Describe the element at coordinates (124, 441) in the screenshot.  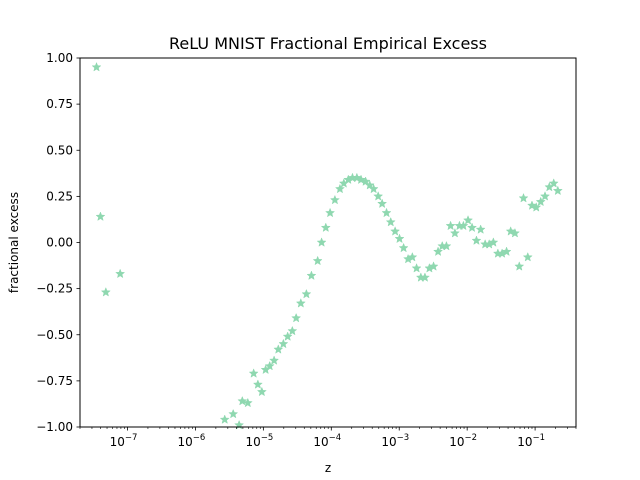
I see `x-tick-label: 10⁻⁷` at that location.